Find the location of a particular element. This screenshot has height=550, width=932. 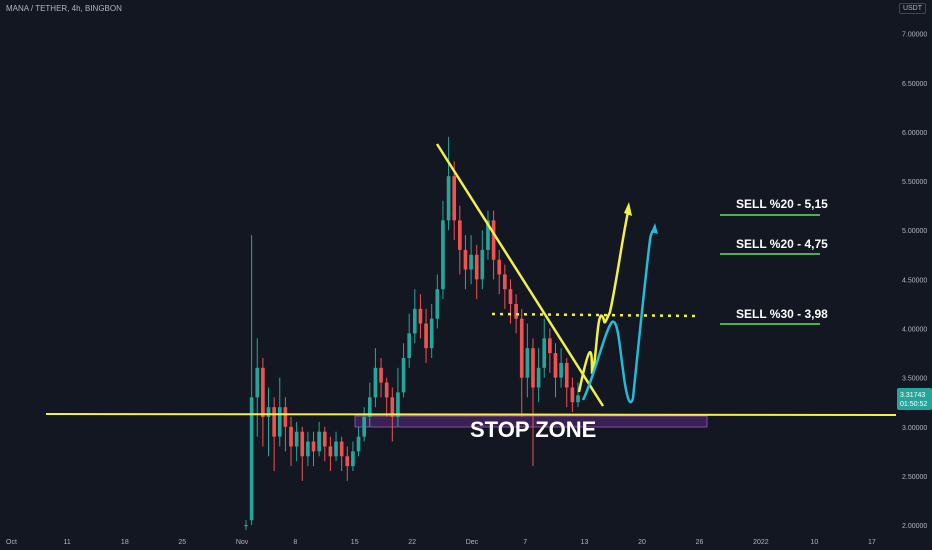

x-tick-label: Oct is located at coordinates (11, 542).